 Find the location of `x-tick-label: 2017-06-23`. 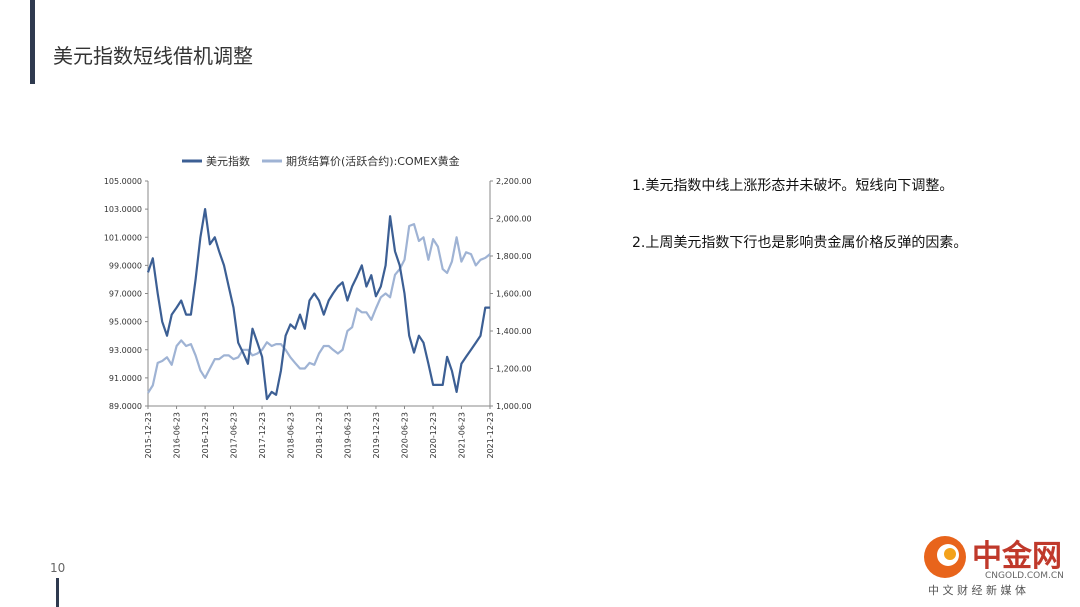

x-tick-label: 2017-06-23 is located at coordinates (234, 435).